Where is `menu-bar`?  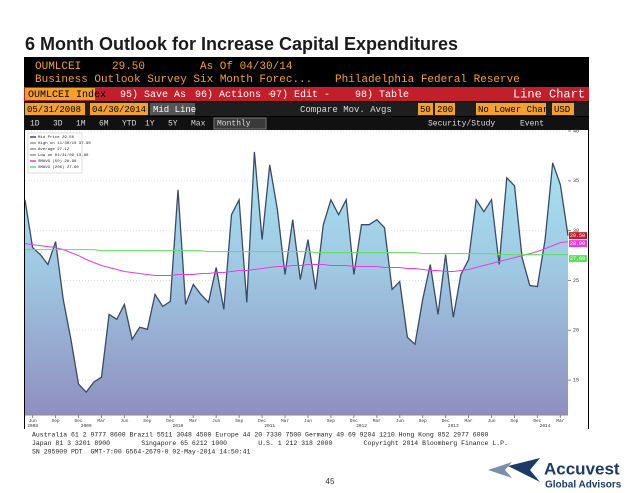 menu-bar is located at coordinates (306, 94).